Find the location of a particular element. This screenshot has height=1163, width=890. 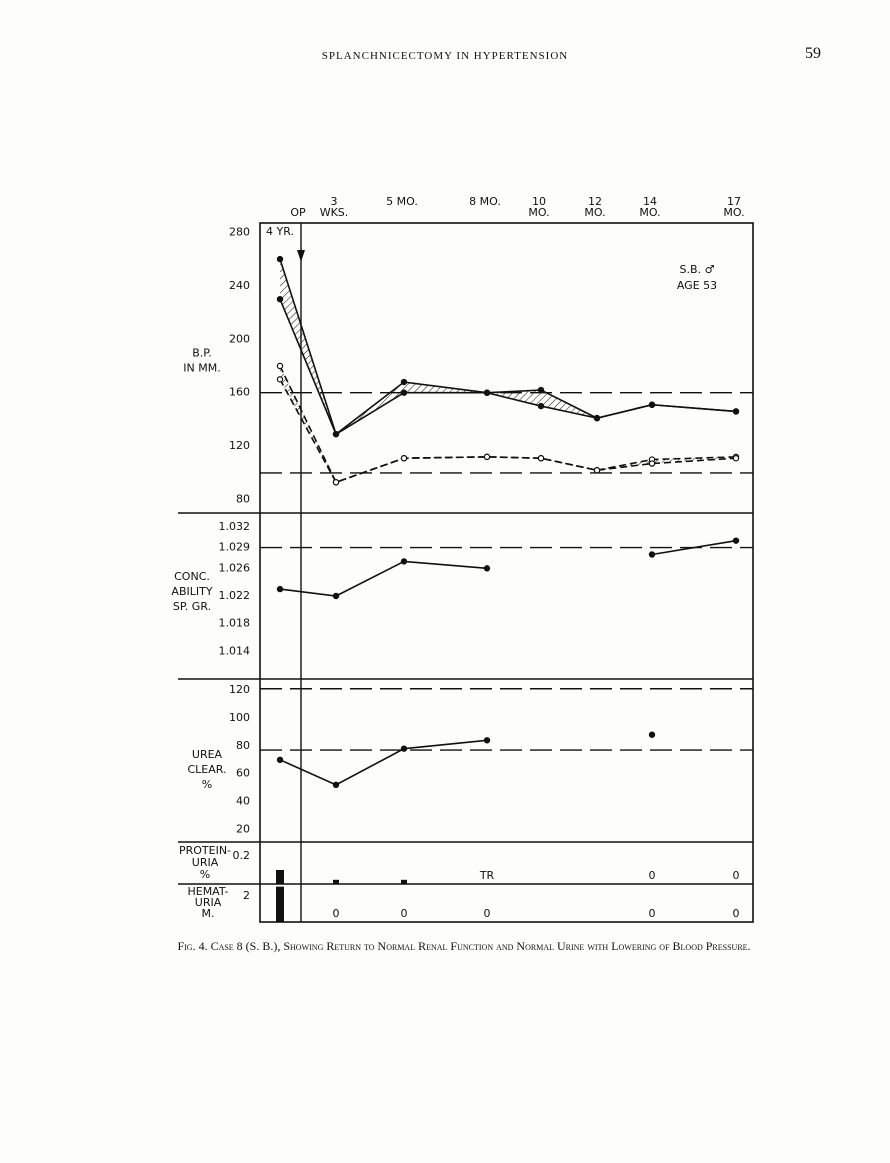

y-tick-label: 100 is located at coordinates (239, 717).